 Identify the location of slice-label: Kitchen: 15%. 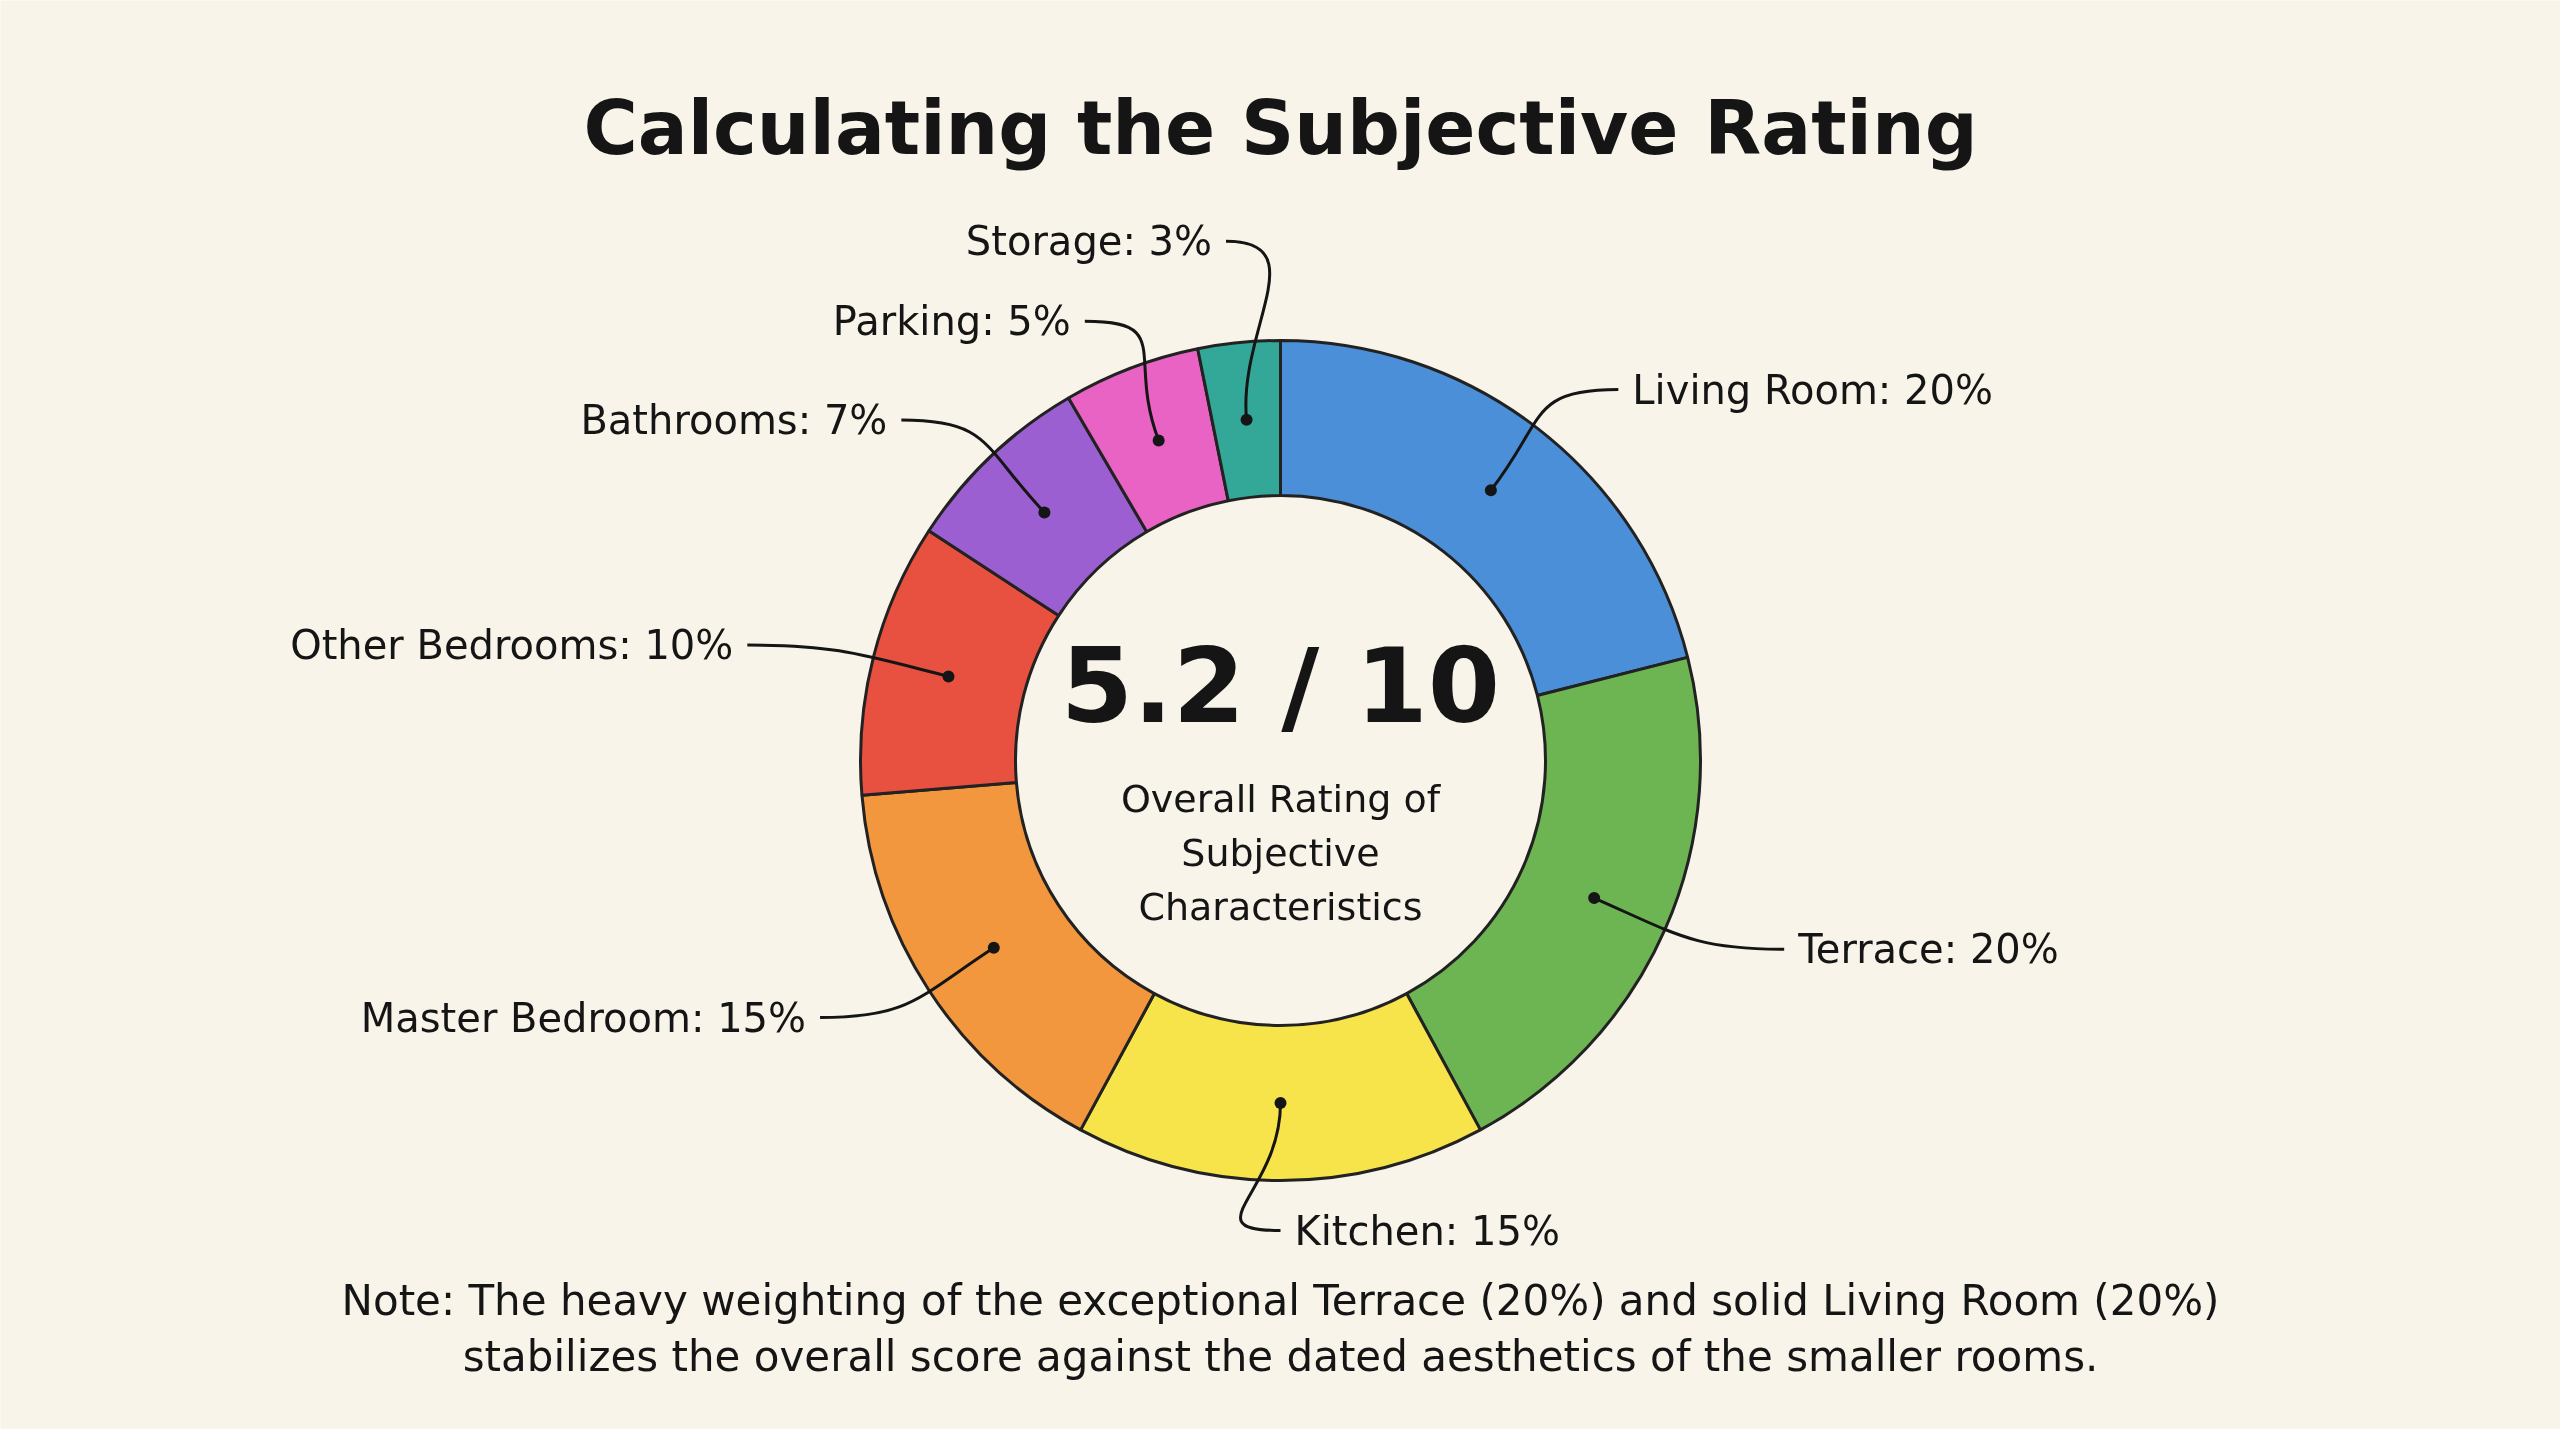
(1427, 1230).